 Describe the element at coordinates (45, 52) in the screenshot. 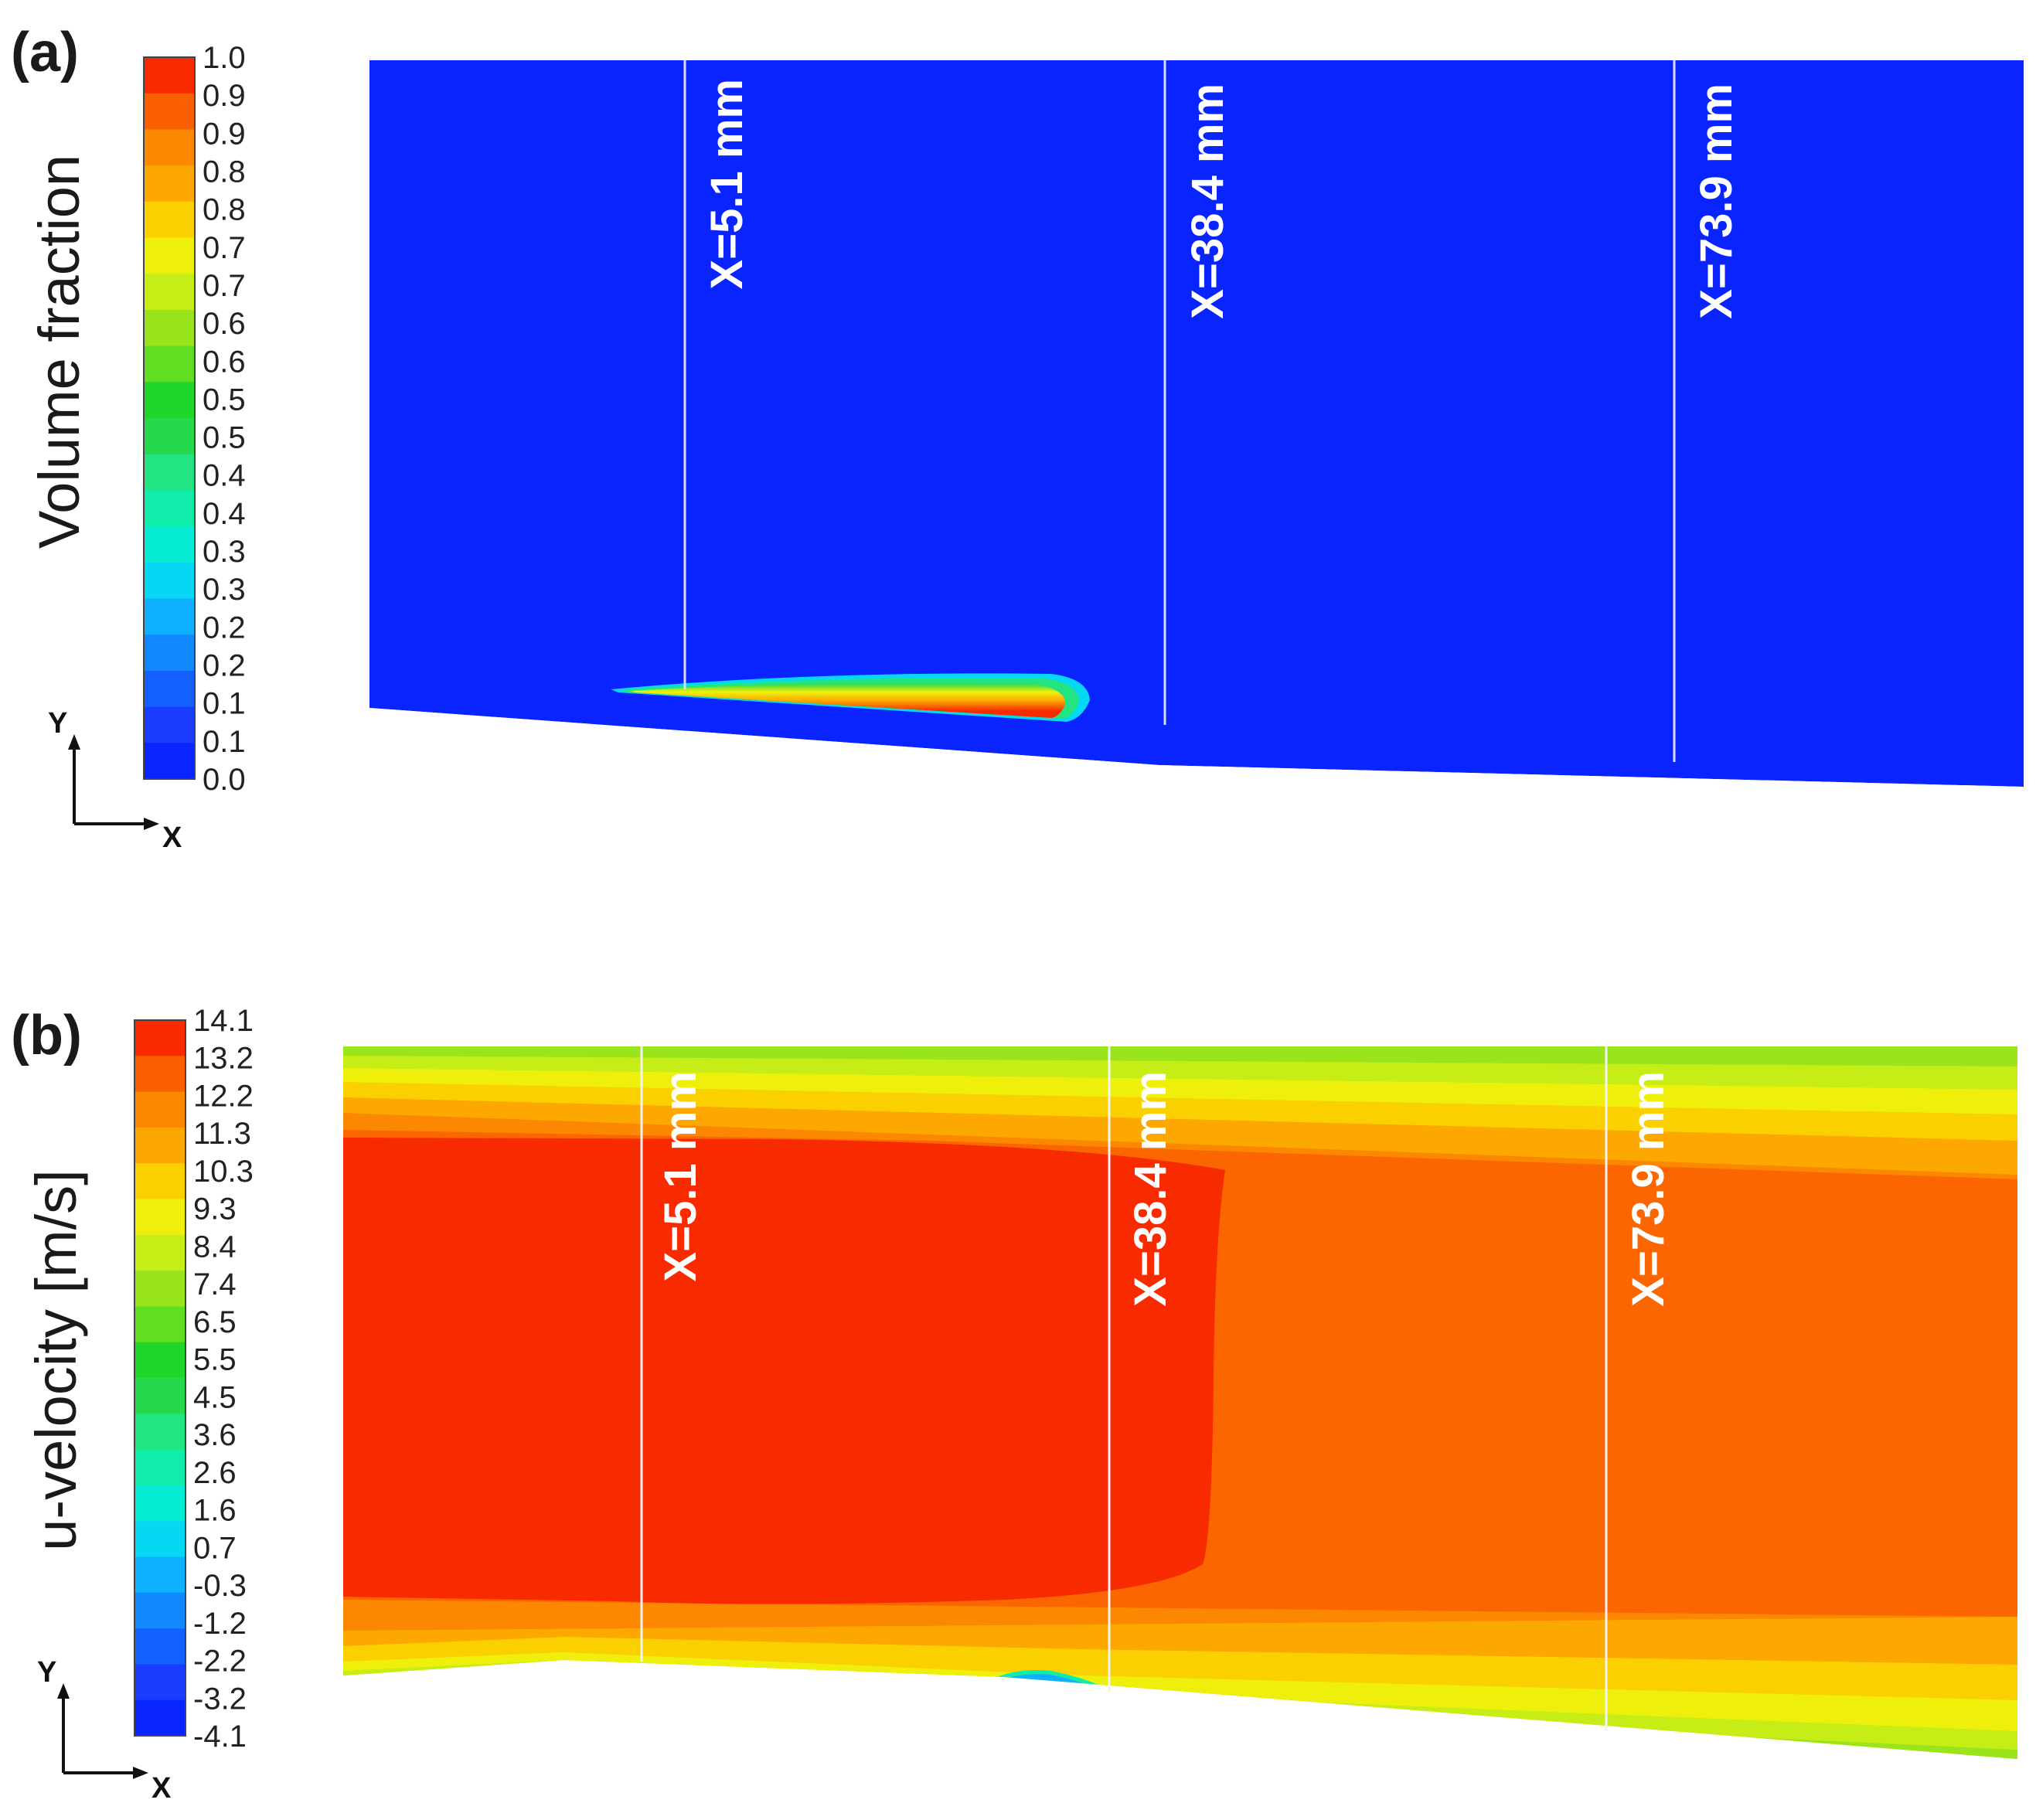

I see `panel-a-label: (a)` at that location.